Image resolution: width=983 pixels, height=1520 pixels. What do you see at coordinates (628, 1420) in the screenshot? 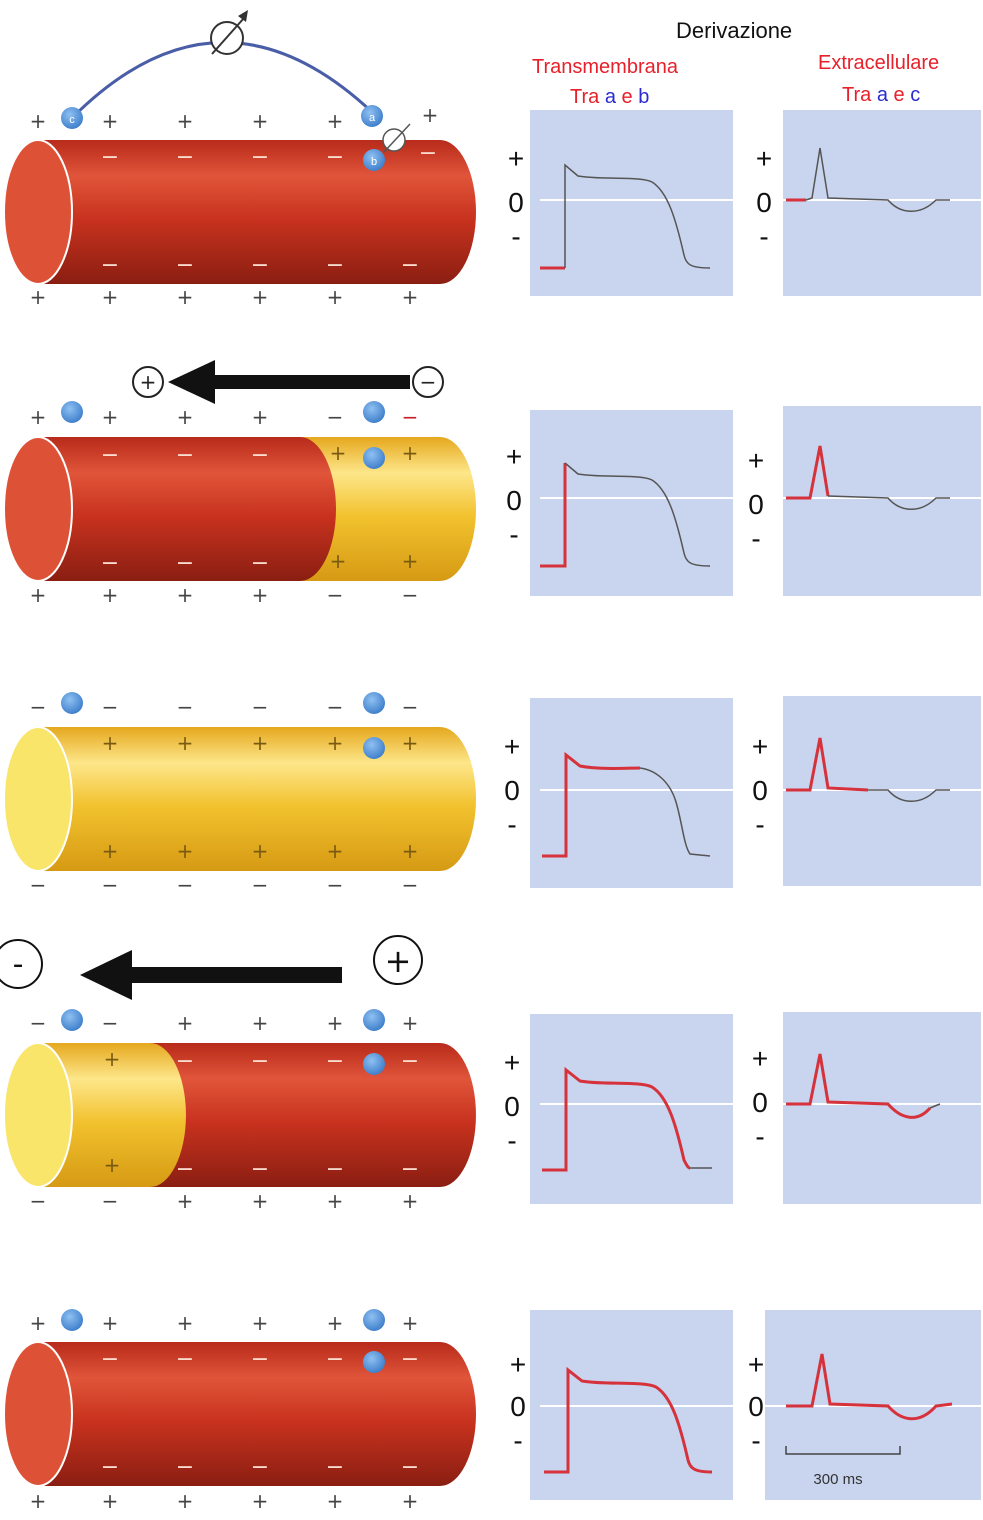
I see `action-potential-trace` at bounding box center [628, 1420].